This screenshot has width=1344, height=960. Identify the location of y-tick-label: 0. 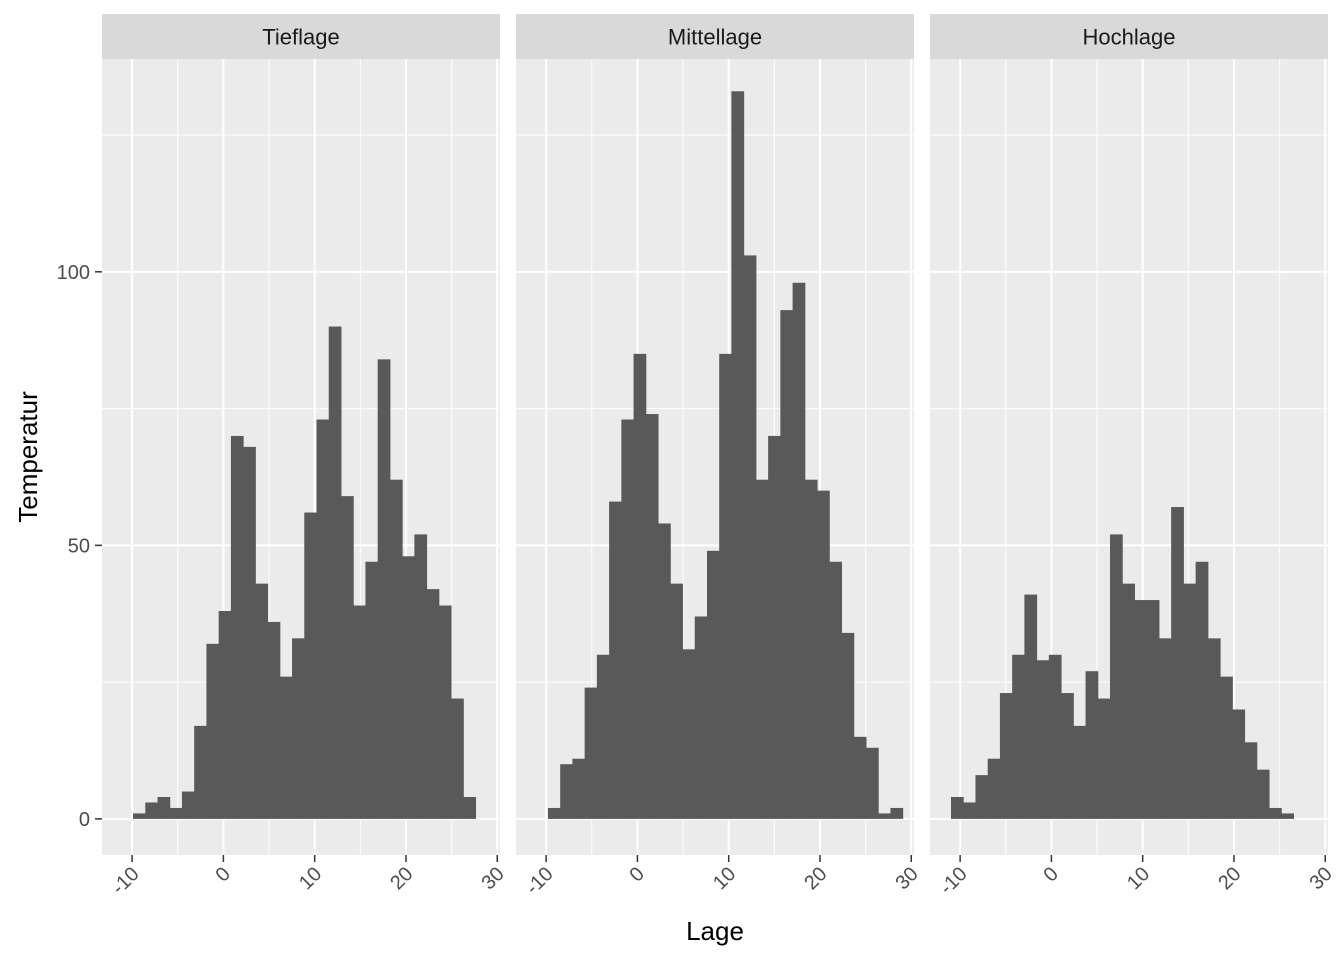
(84, 820).